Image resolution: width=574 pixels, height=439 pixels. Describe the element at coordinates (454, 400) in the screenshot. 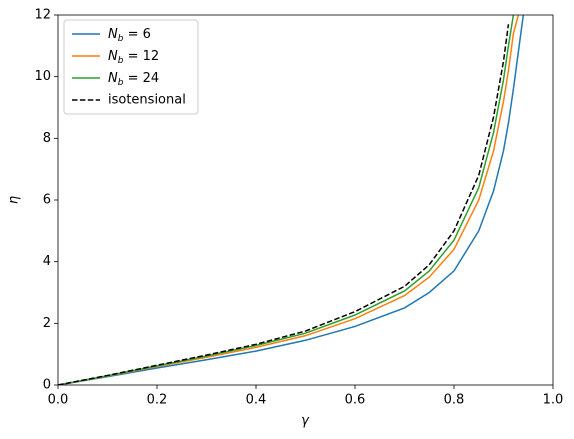

I see `x-tick-label: 0.8` at that location.